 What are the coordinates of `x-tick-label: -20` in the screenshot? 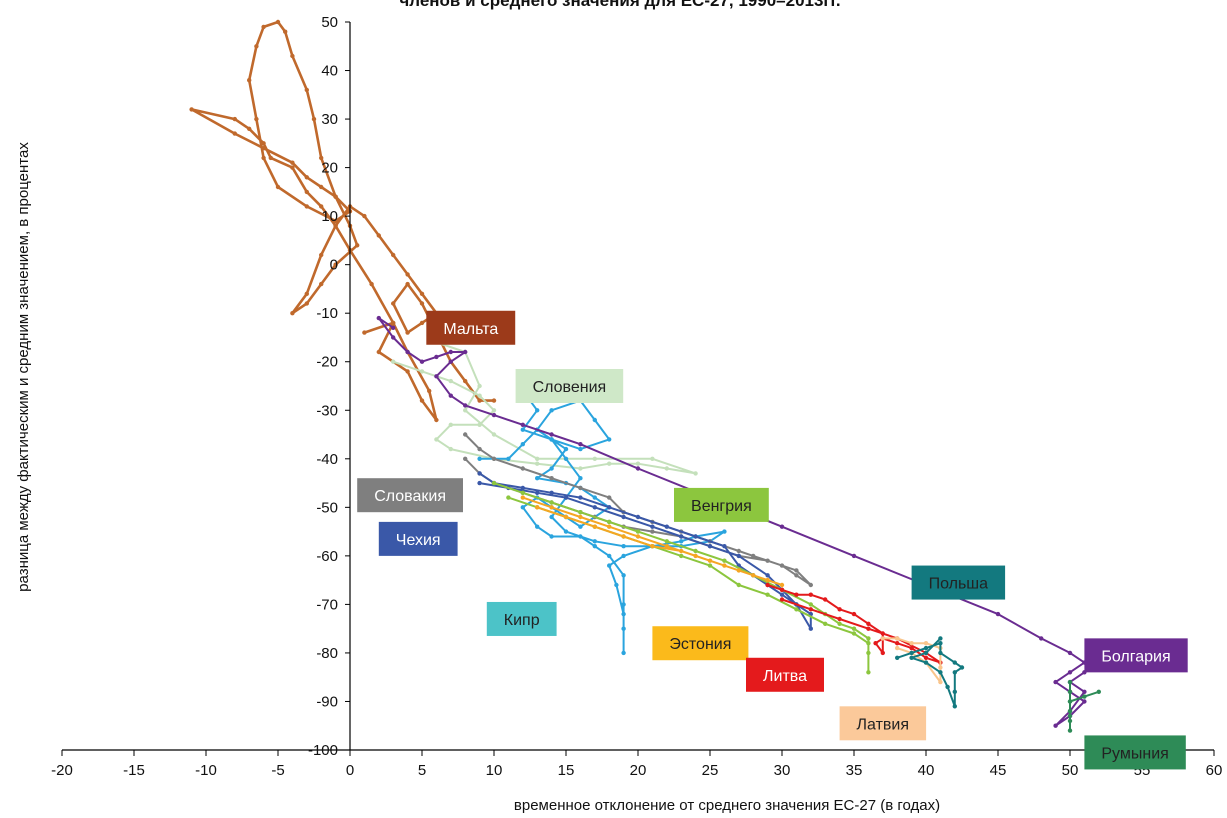 It's located at (62, 770).